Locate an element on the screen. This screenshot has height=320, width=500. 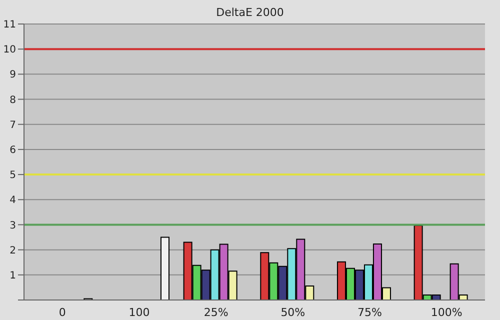
x-tick-label: 100% is located at coordinates (446, 312).